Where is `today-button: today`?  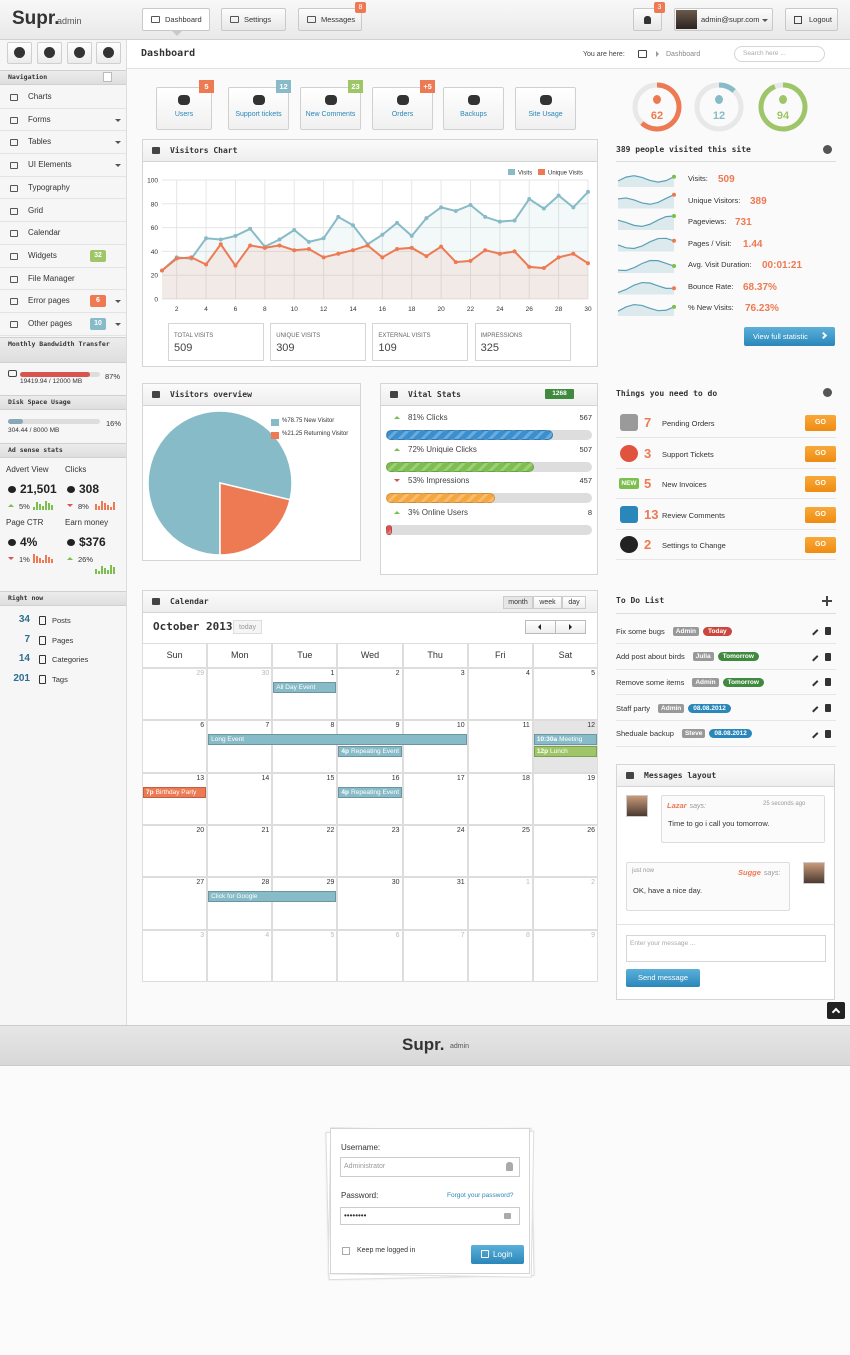 today-button: today is located at coordinates (247, 627).